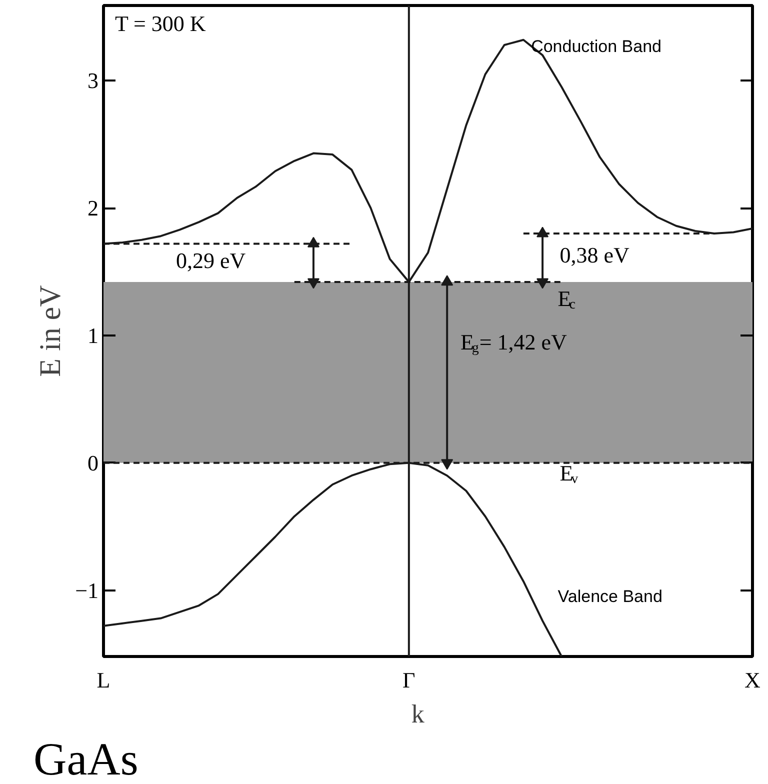  What do you see at coordinates (93, 81) in the screenshot?
I see `y-tick-label: 3` at bounding box center [93, 81].